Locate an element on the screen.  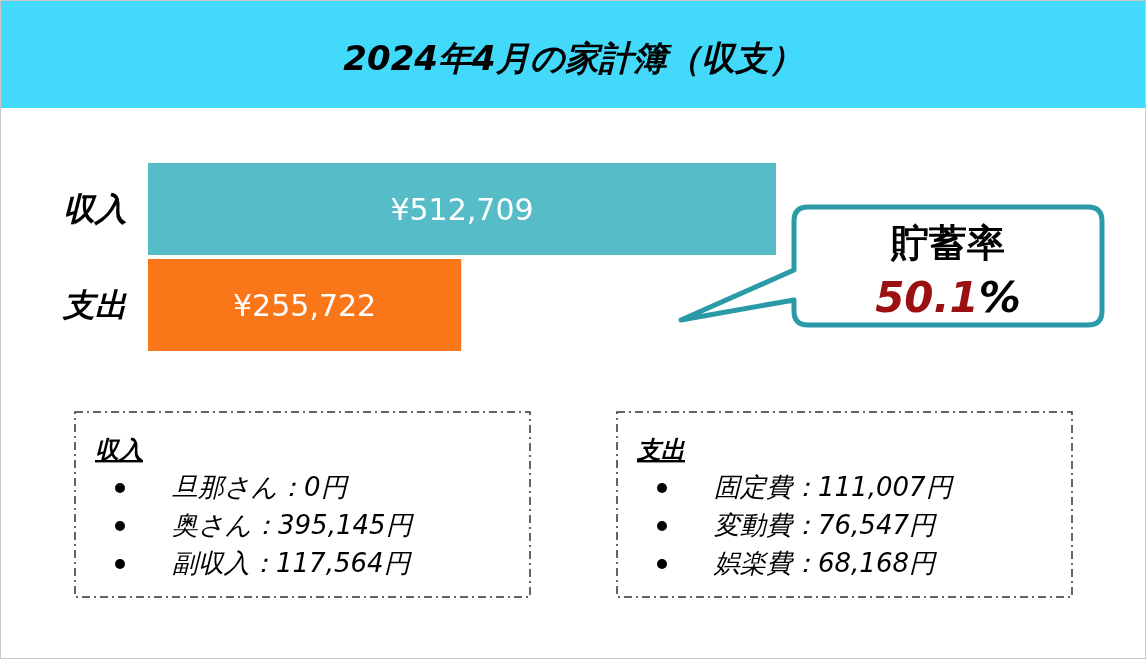
data-label: ¥512,709 is located at coordinates (462, 209).